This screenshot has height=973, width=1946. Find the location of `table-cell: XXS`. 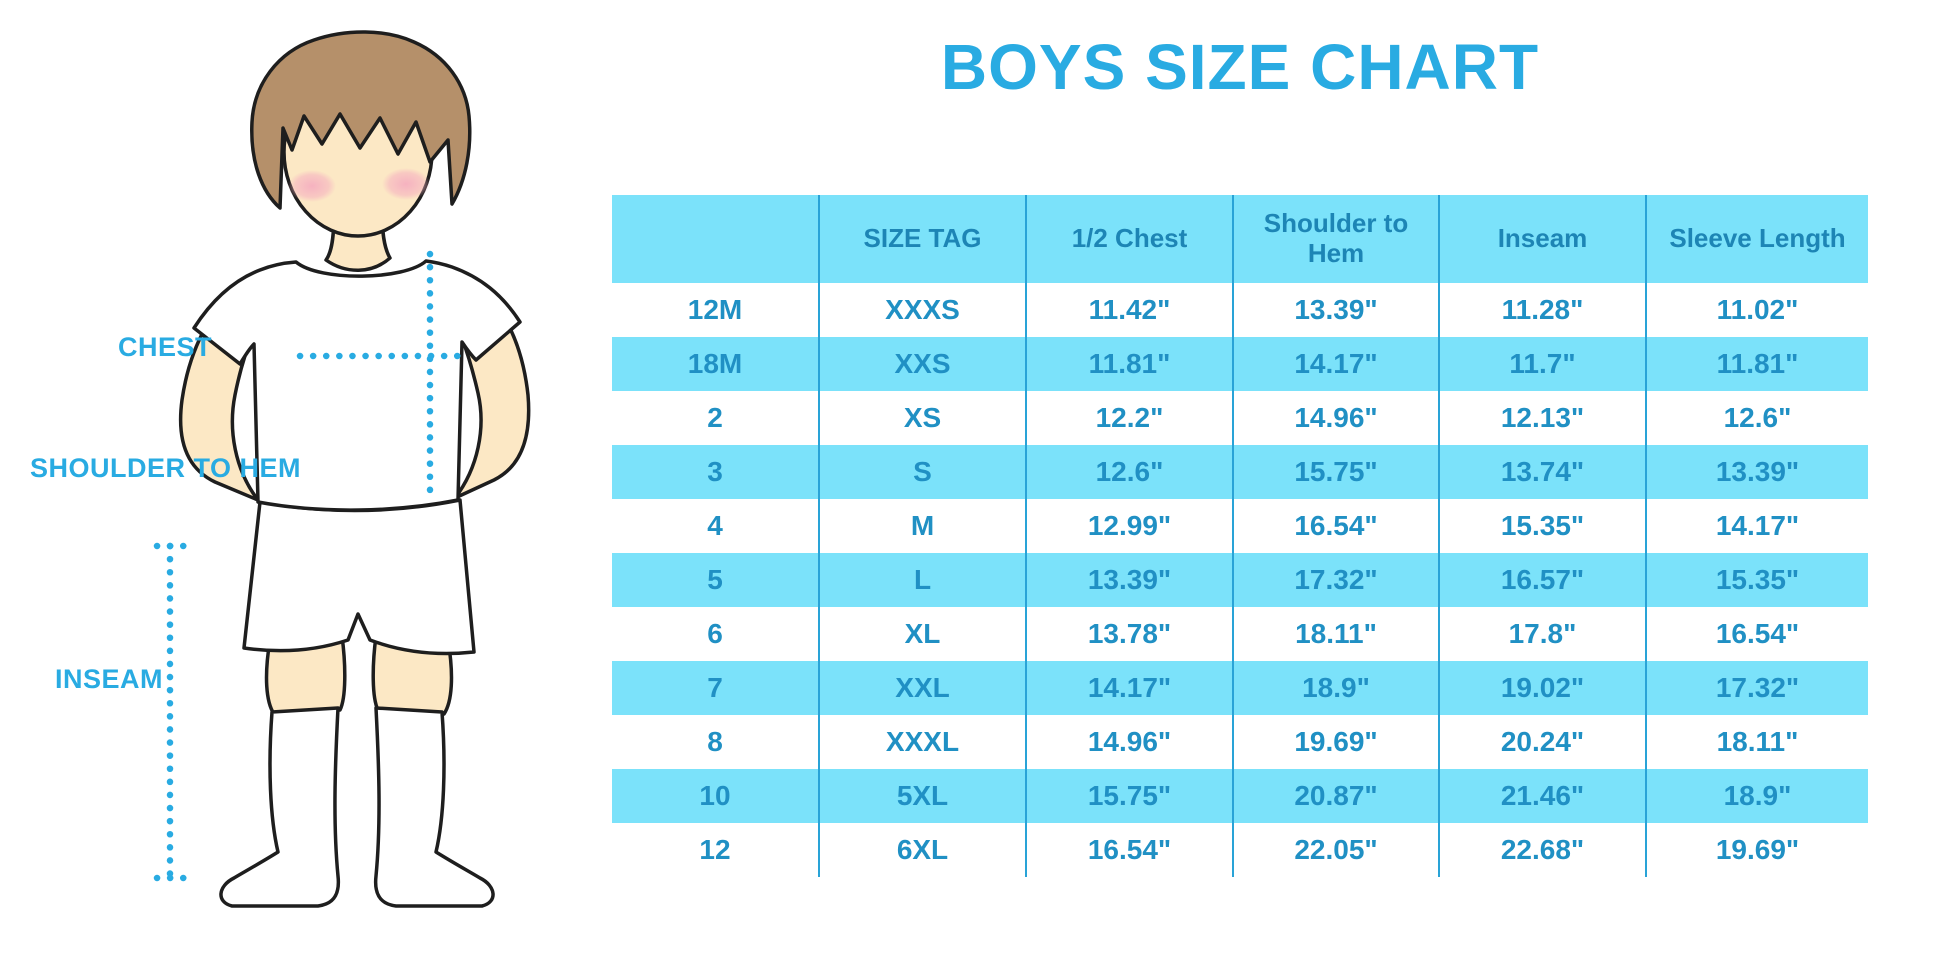

table-cell: XXS is located at coordinates (922, 364).